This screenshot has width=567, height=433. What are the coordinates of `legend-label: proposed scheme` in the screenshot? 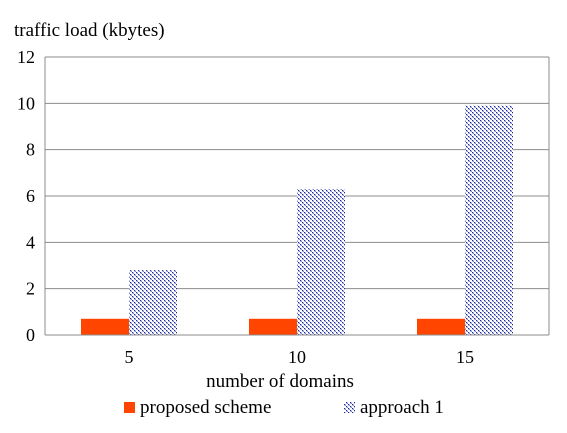 It's located at (205, 407).